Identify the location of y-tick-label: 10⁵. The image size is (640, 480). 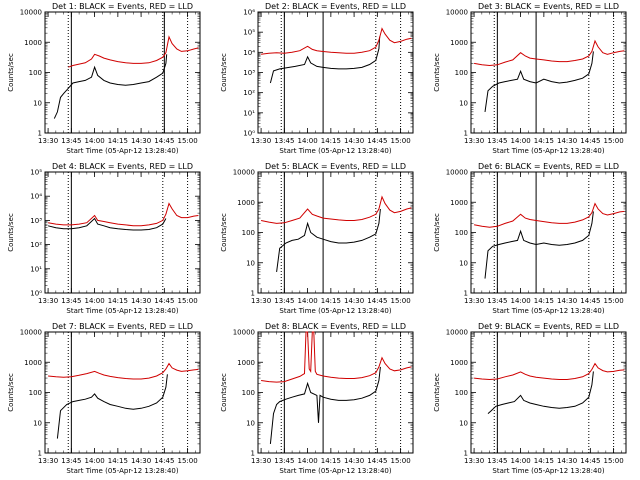
(249, 33).